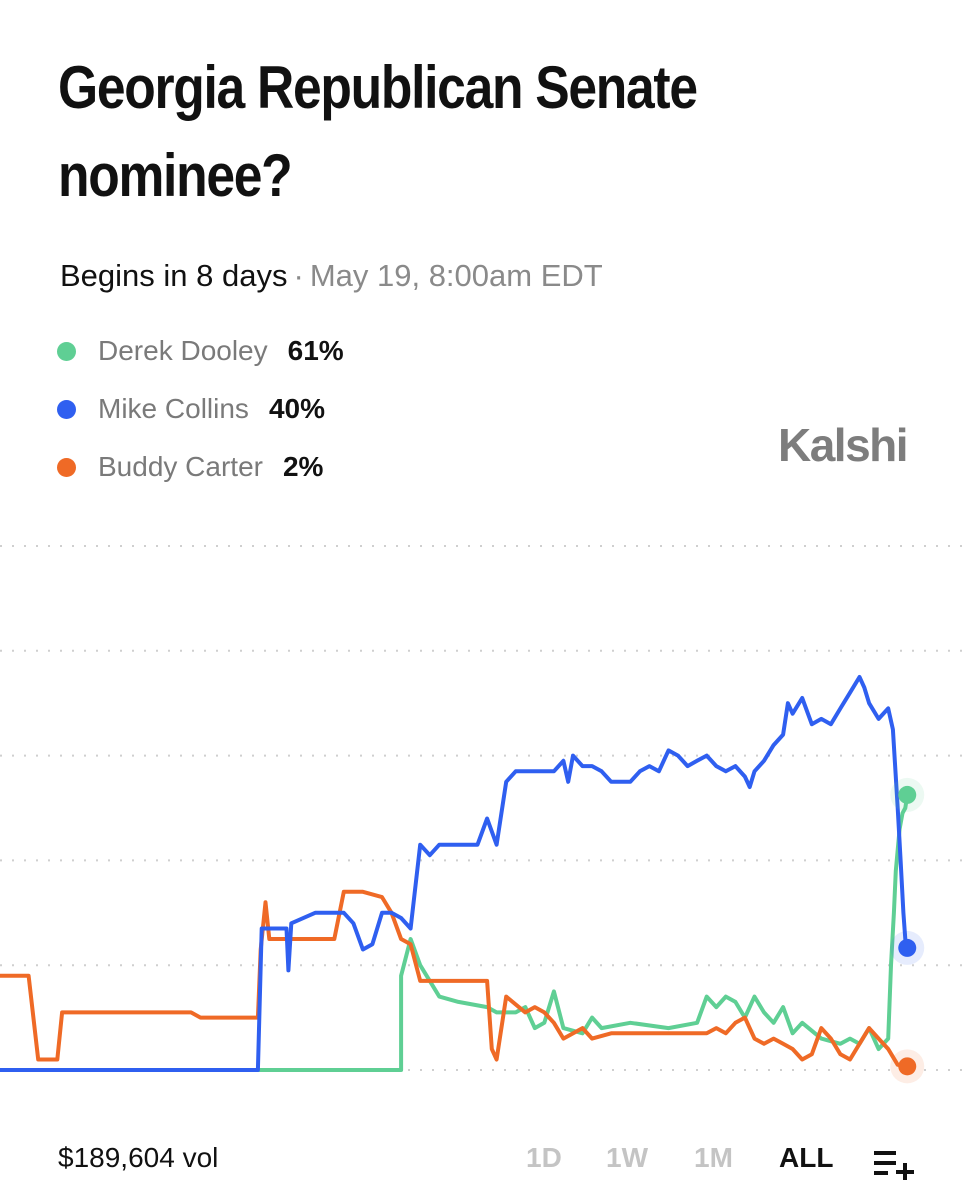 Image resolution: width=971 pixels, height=1200 pixels. I want to click on endpoint-dot-buddy-carter, so click(907, 1066).